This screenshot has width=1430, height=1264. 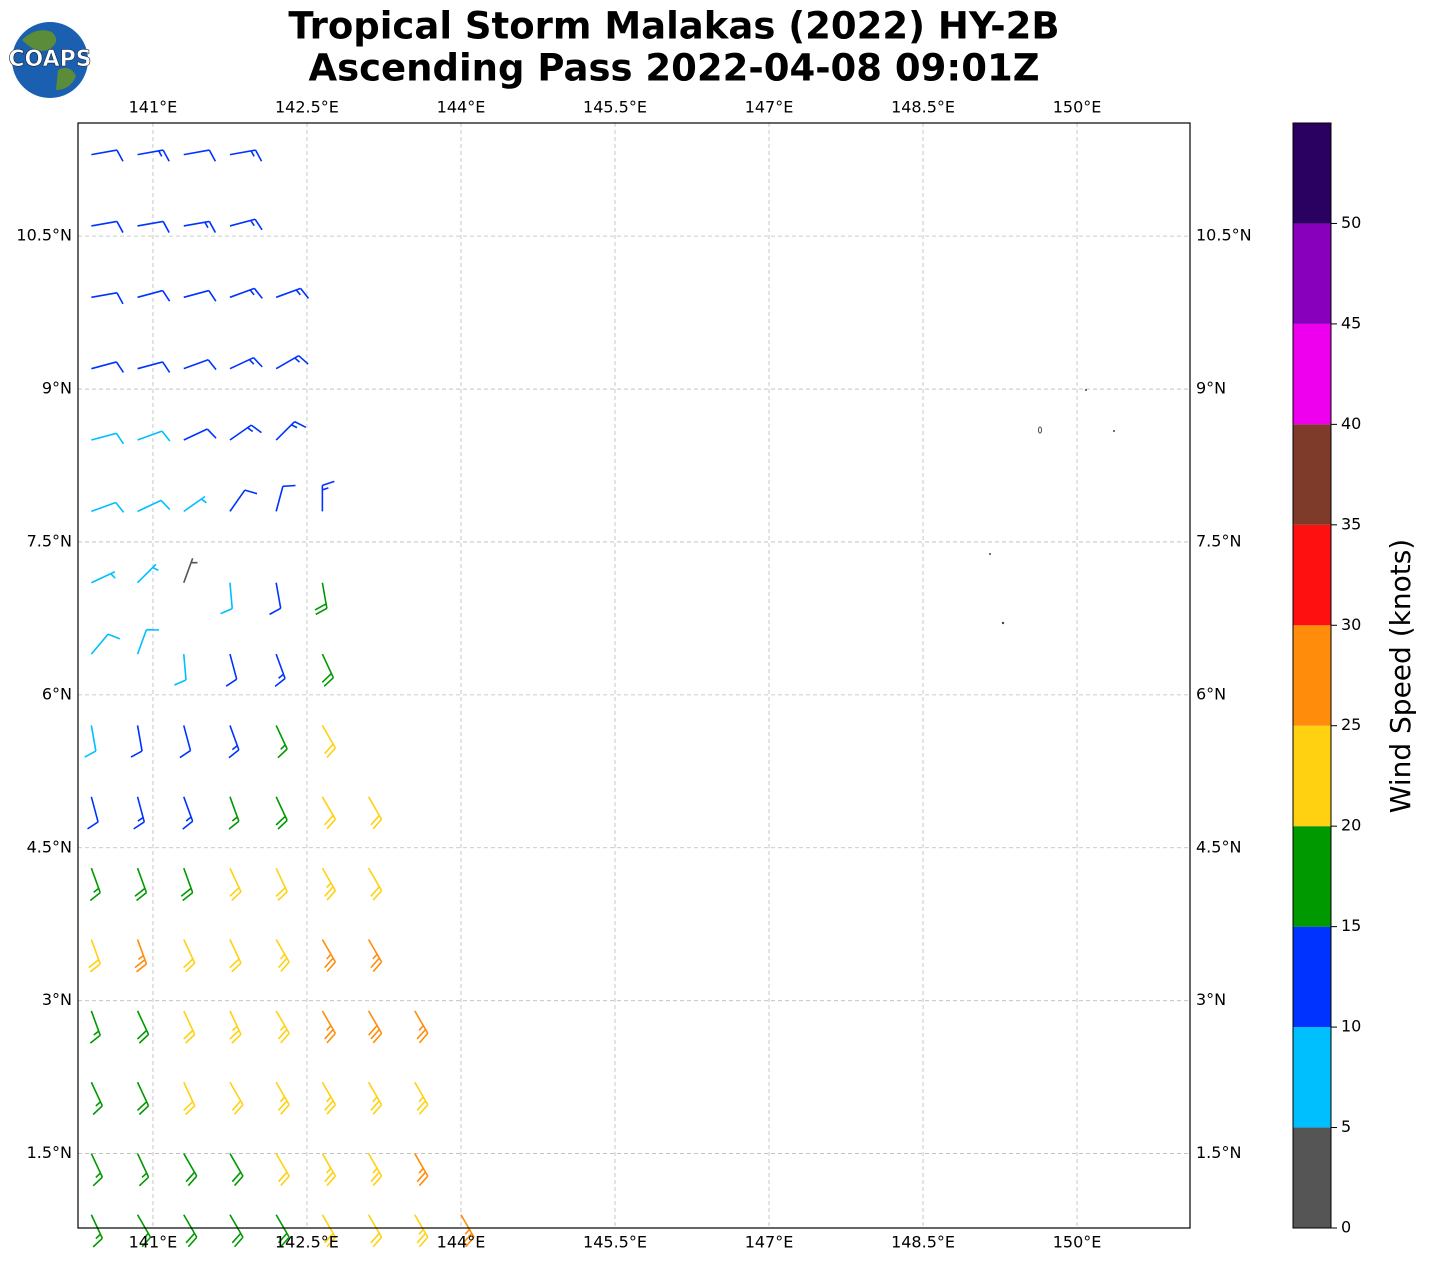 I want to click on colorbar-tick-label: 20, so click(x=1351, y=825).